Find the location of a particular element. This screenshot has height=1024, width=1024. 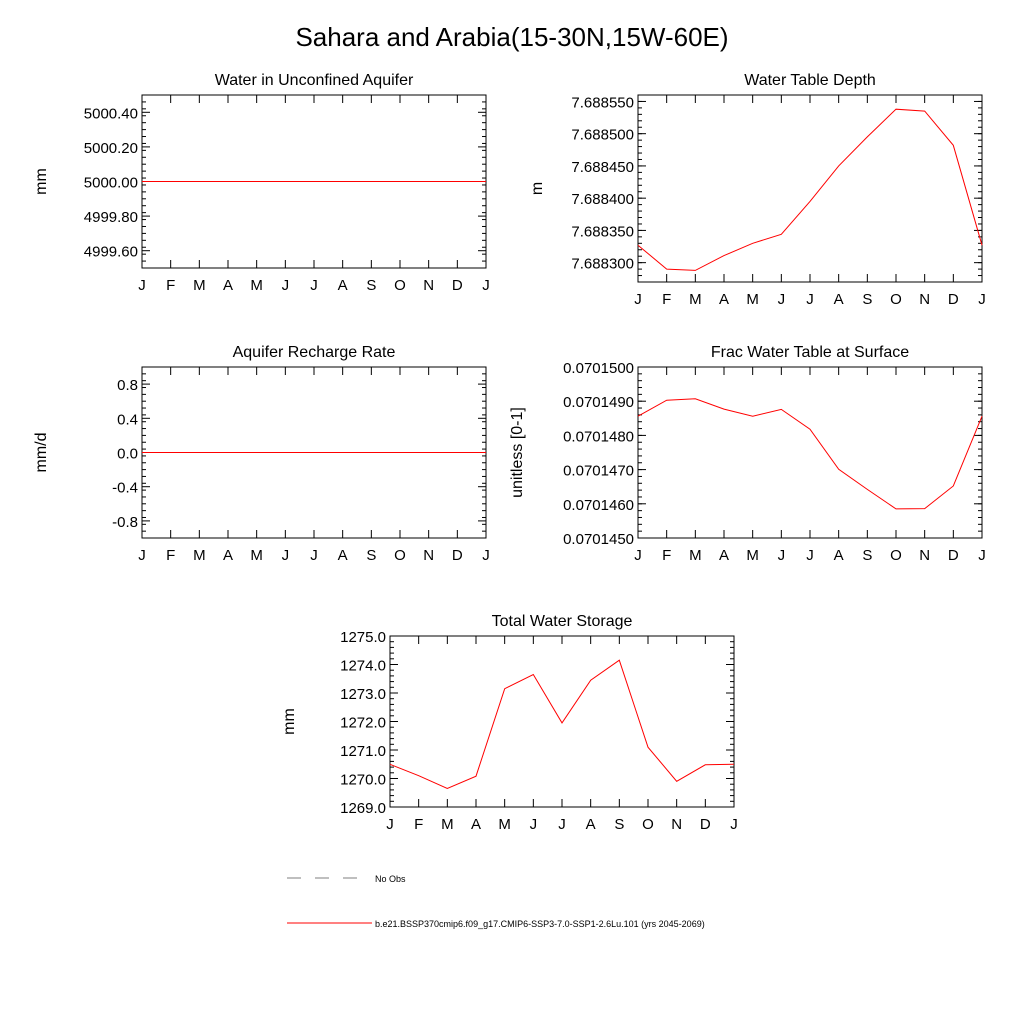

y-axis-label: m is located at coordinates (537, 188).